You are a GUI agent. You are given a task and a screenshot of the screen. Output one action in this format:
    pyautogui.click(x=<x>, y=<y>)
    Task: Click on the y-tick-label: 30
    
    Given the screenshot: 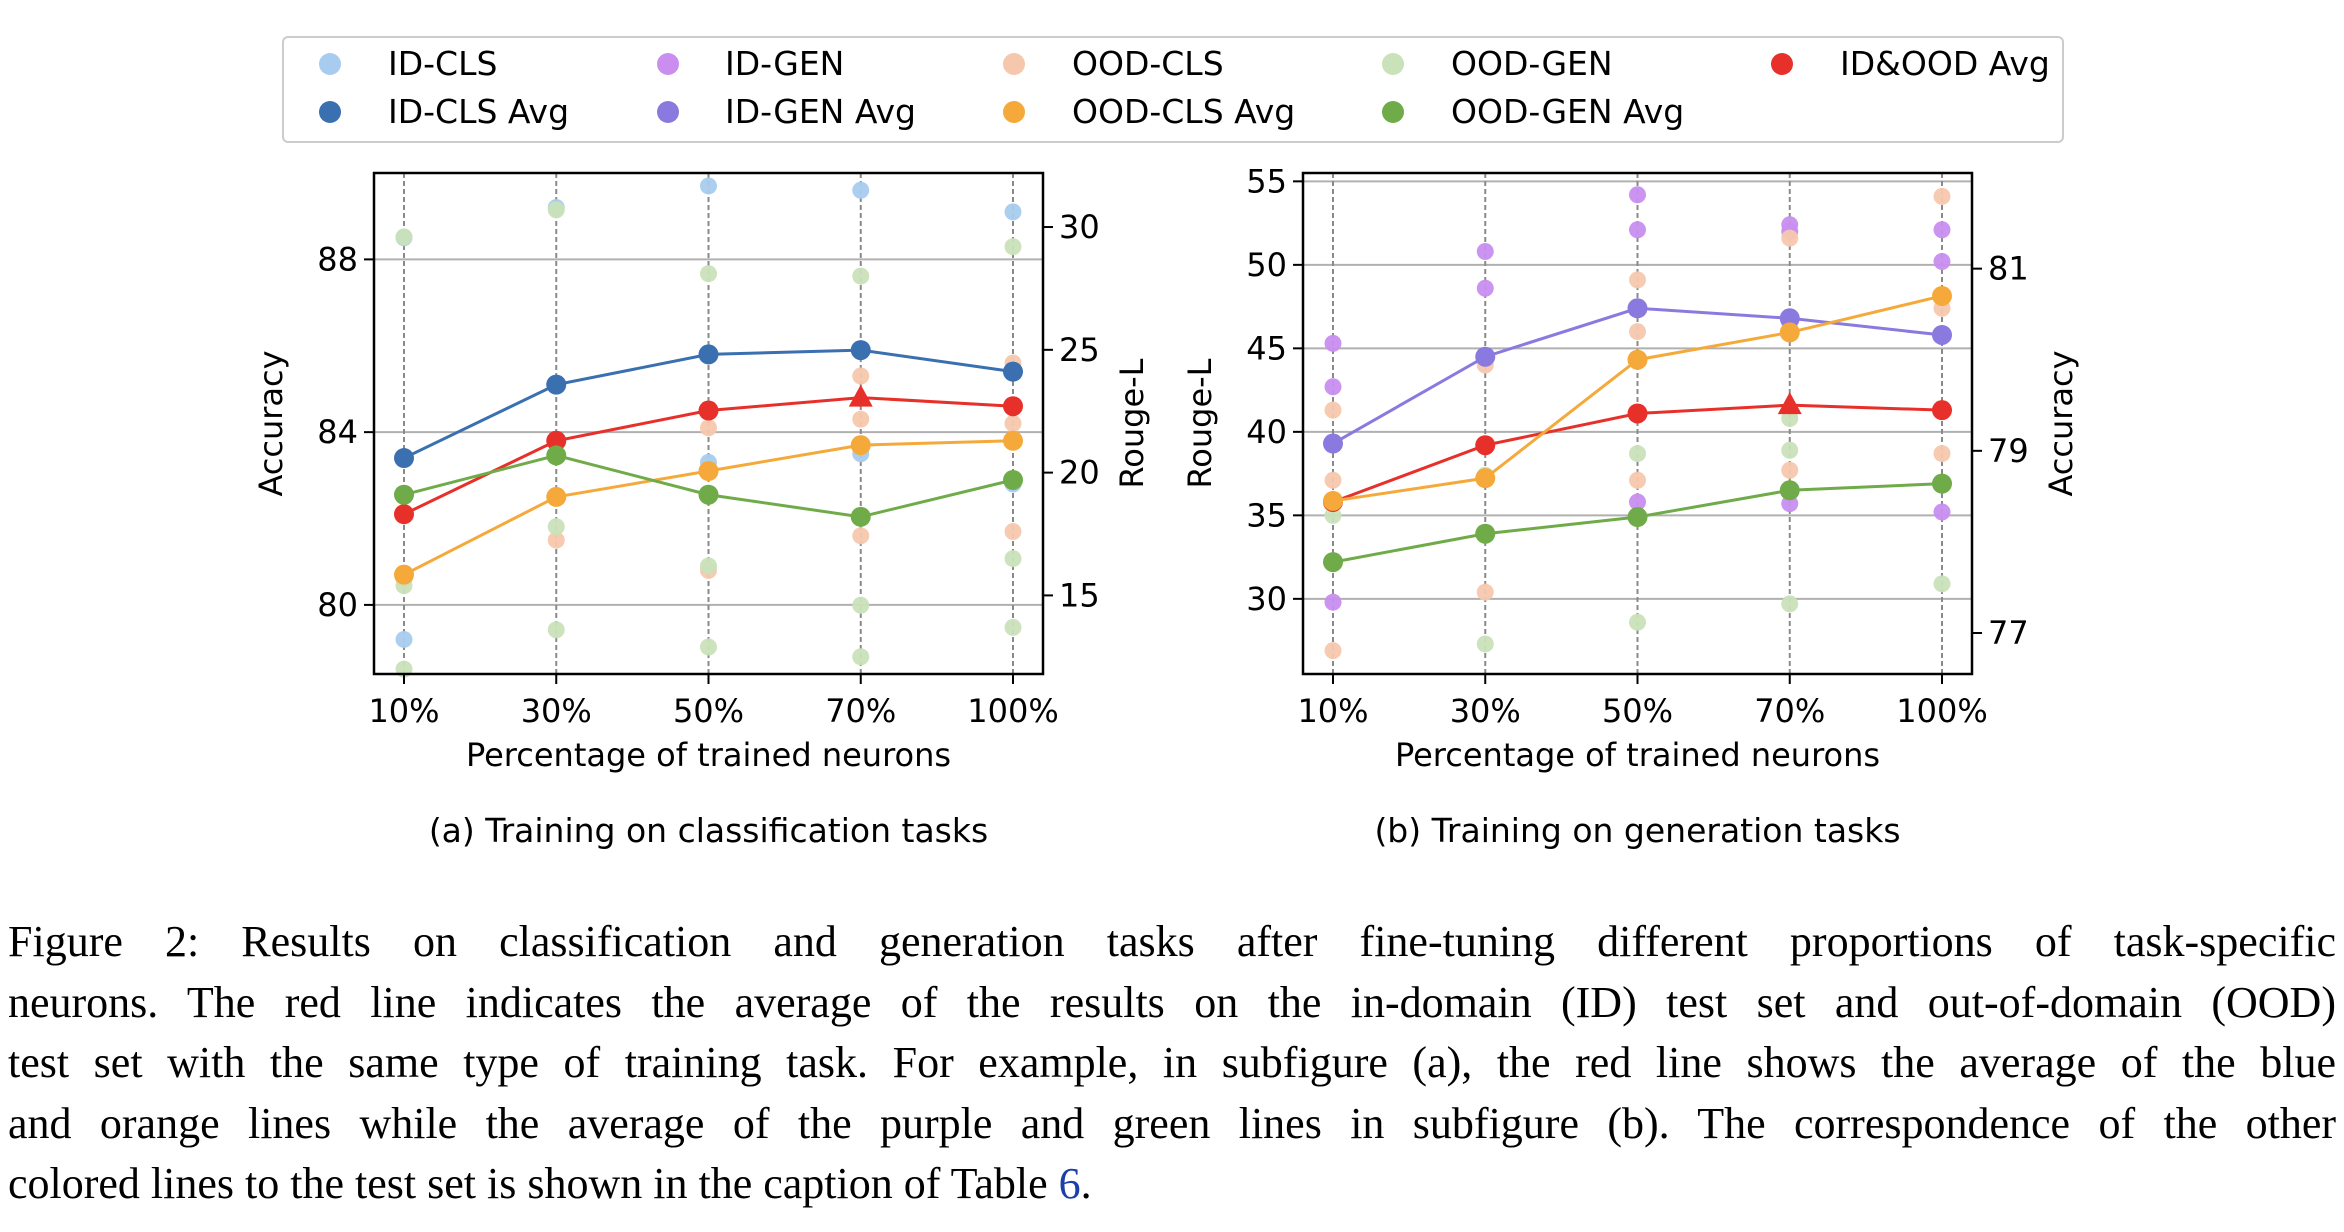 What is the action you would take?
    pyautogui.click(x=1266, y=599)
    